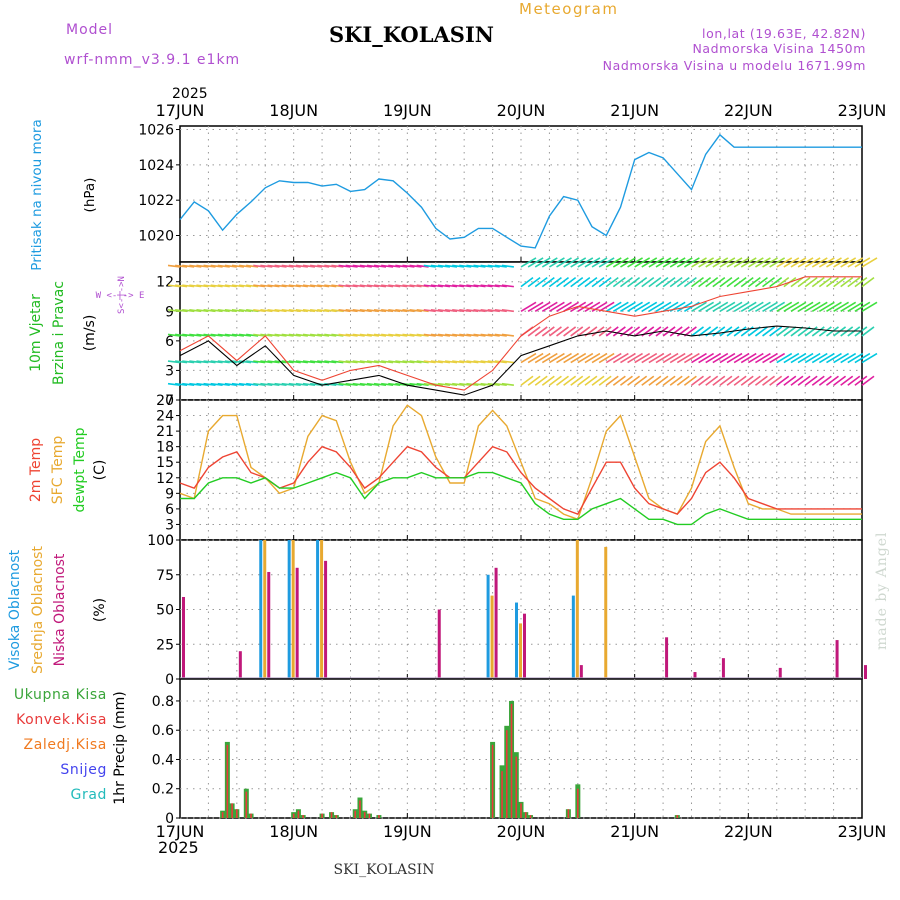 The width and height of the screenshot is (900, 900). What do you see at coordinates (169, 819) in the screenshot?
I see `y-tick-label: 0` at bounding box center [169, 819].